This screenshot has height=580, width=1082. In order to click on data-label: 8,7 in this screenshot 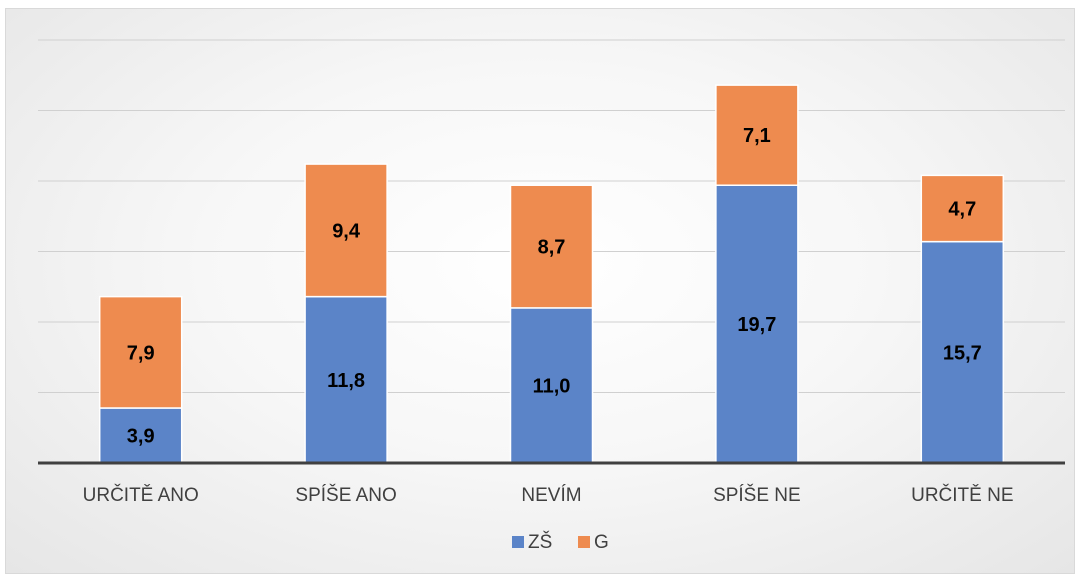, I will do `click(552, 248)`.